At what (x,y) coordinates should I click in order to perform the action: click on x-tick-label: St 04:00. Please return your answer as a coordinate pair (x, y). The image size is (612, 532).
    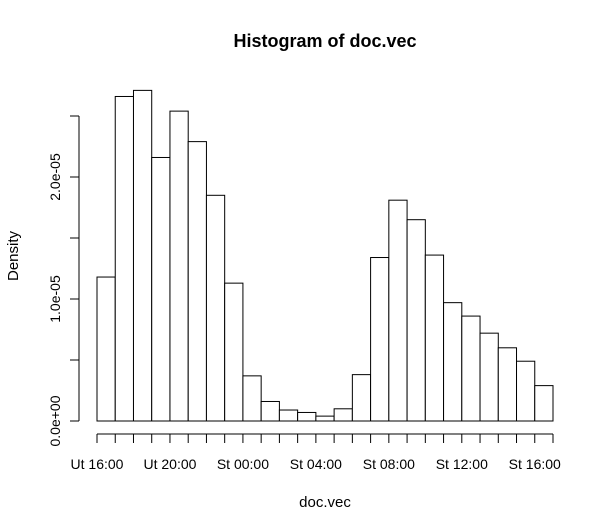
    Looking at the image, I should click on (316, 464).